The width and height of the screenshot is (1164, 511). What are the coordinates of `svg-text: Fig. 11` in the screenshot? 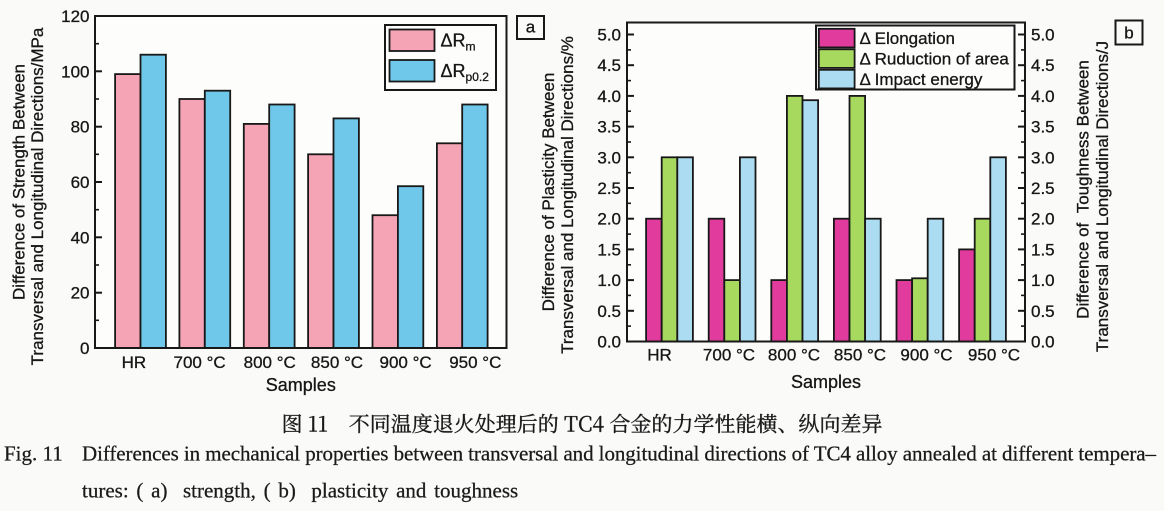 It's located at (33, 454).